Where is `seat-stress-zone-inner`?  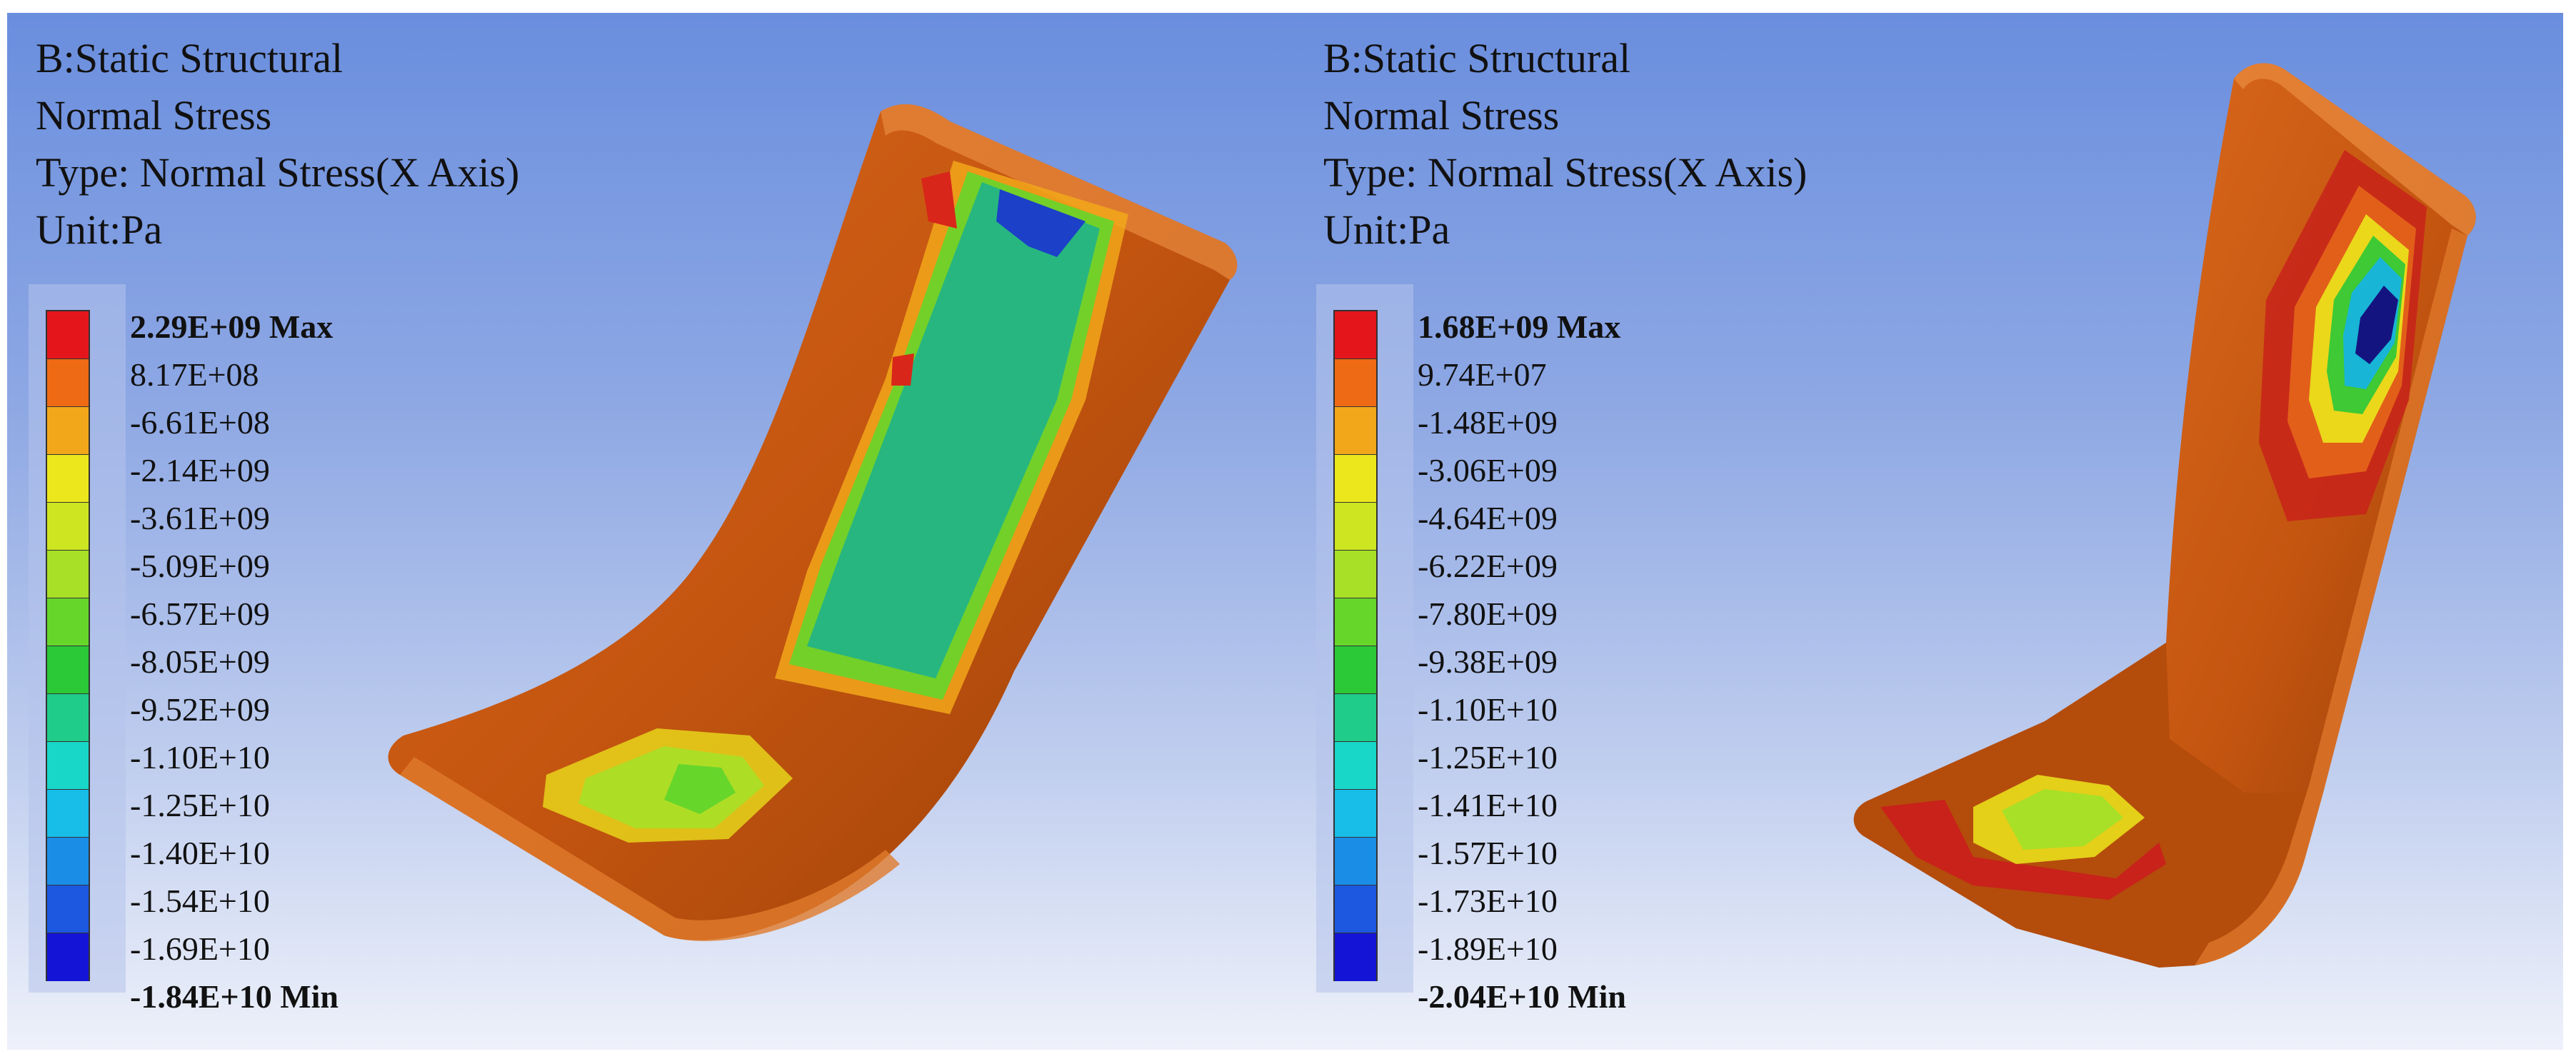 seat-stress-zone-inner is located at coordinates (2062, 820).